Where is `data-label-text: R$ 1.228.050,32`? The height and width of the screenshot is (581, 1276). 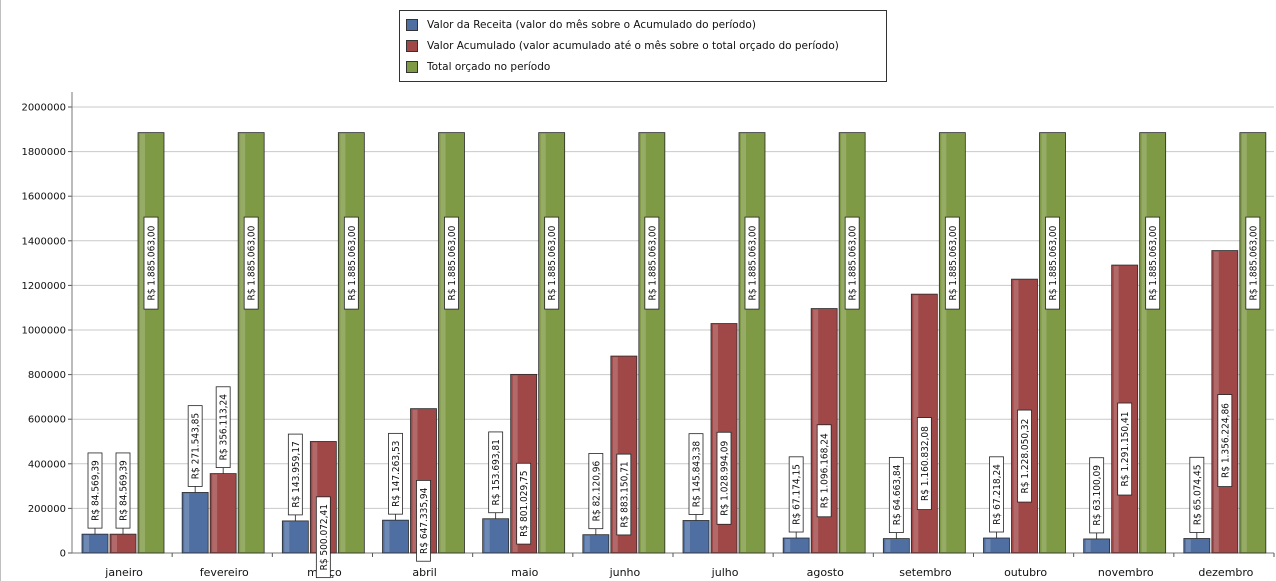
data-label-text: R$ 1.228.050,32 is located at coordinates (1025, 456).